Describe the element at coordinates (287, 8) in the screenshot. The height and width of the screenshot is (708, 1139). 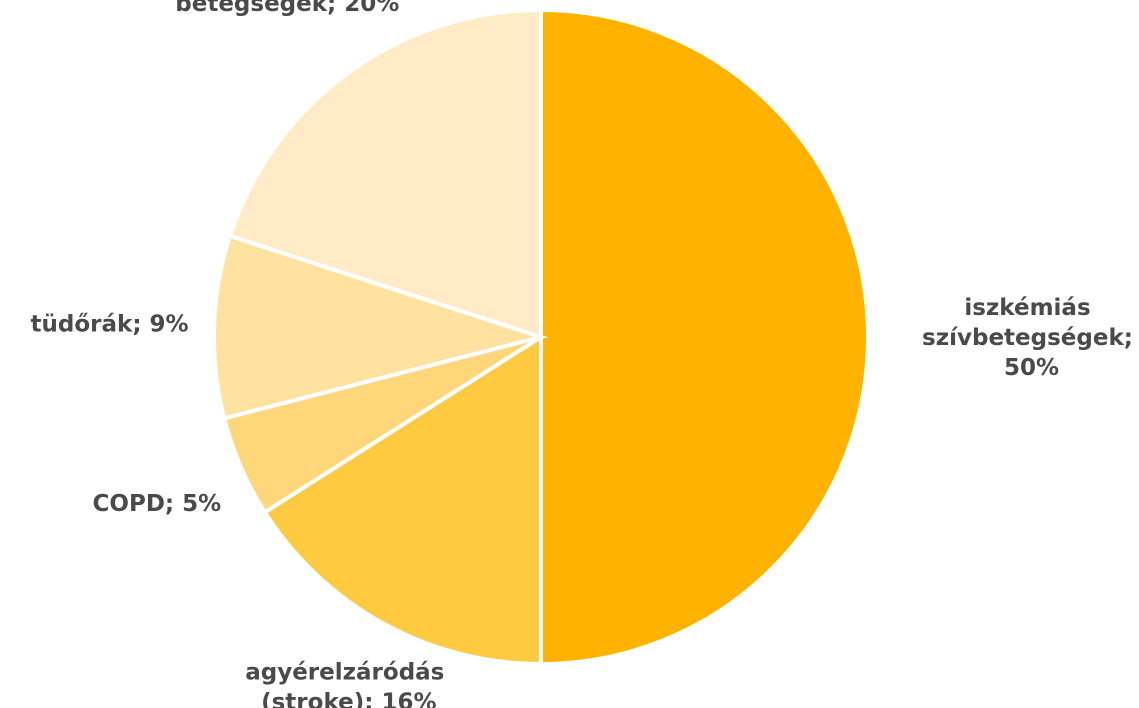
I see `slice-label: egyéb, nem fertőző betegségek; 20%` at that location.